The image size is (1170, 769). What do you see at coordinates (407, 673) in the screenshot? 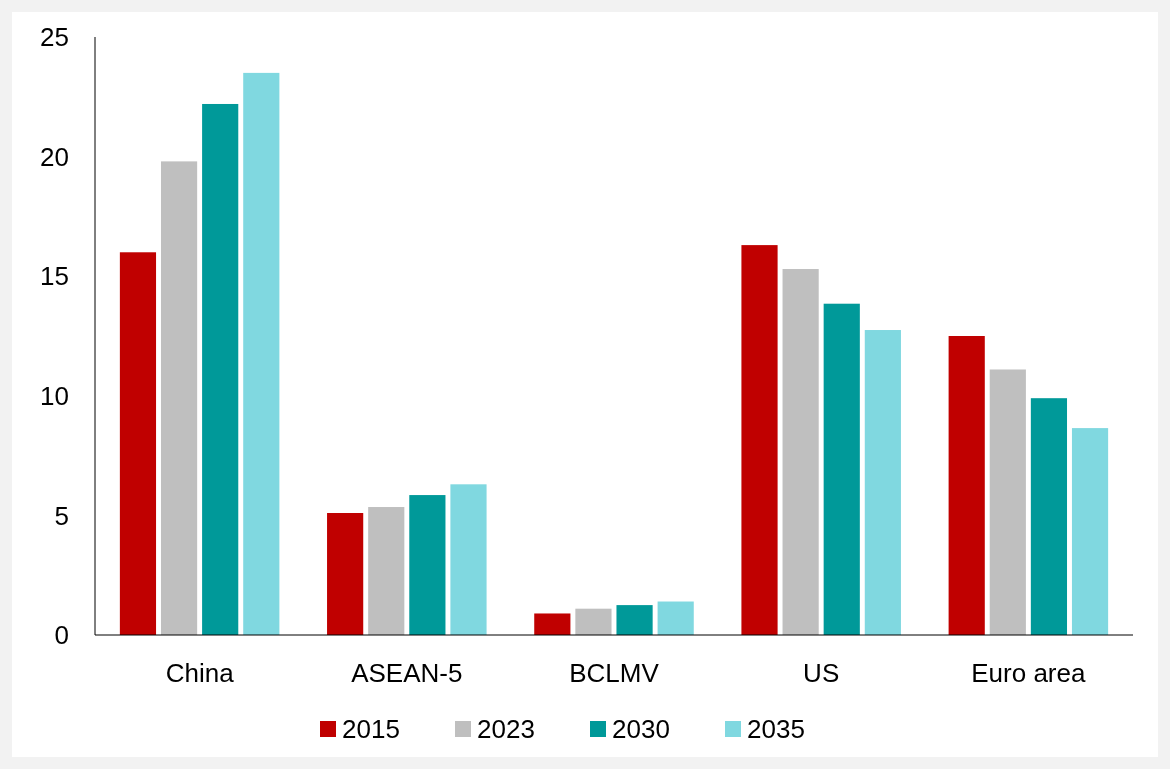
I see `x-tick-label: ASEAN-5` at bounding box center [407, 673].